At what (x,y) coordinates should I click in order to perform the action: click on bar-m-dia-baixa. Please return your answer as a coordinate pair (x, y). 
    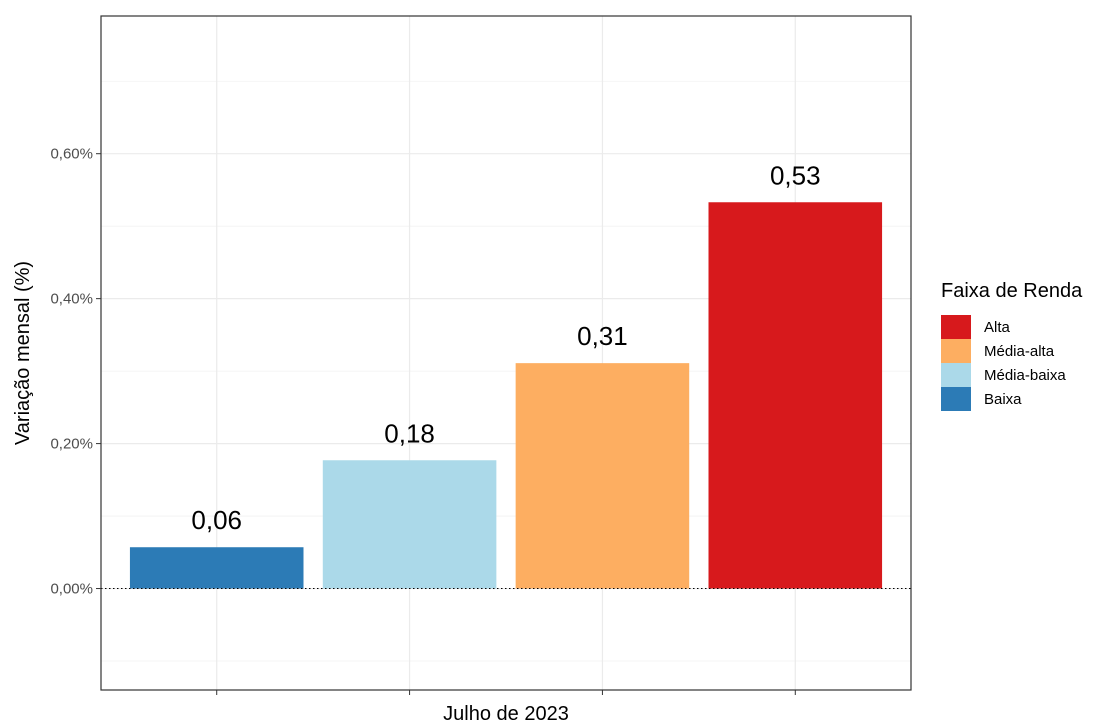
    Looking at the image, I should click on (409, 524).